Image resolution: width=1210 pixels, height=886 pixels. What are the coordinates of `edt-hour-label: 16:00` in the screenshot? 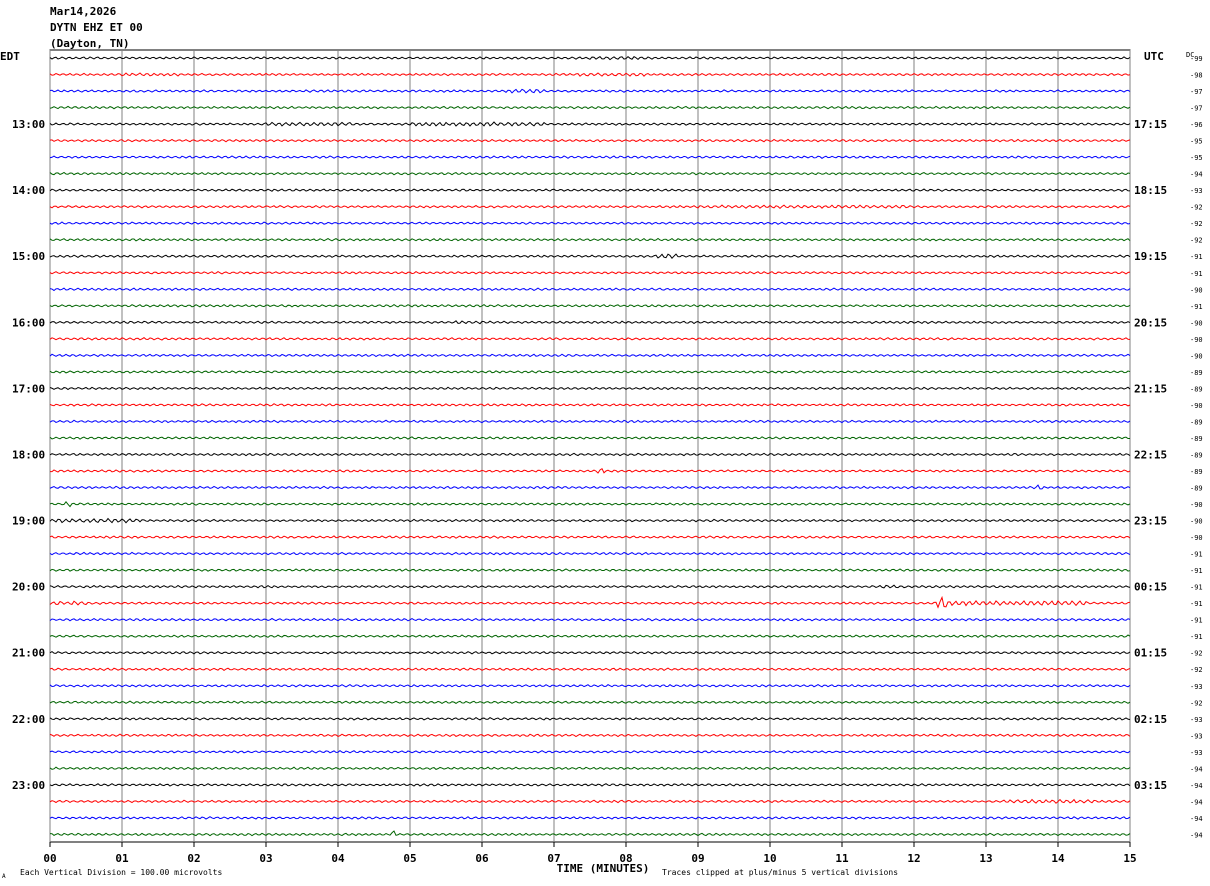 It's located at (28, 322).